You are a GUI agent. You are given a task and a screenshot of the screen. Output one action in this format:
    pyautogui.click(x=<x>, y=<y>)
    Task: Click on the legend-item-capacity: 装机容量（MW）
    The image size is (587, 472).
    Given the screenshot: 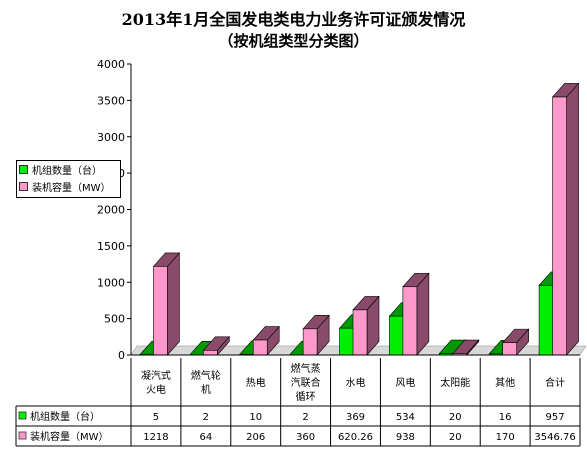 What is the action you would take?
    pyautogui.click(x=68, y=186)
    